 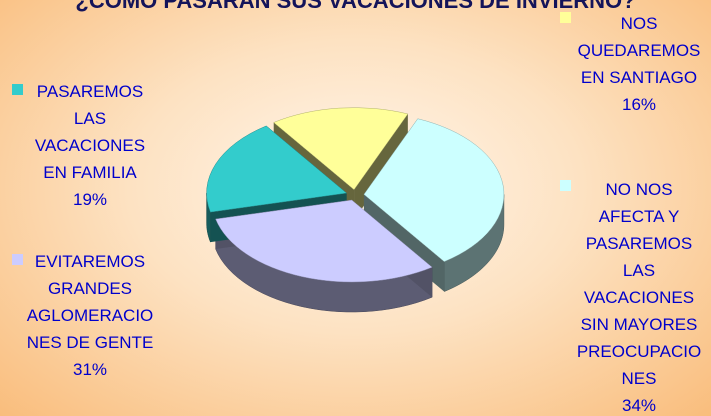 I want to click on legend-item: NOS QUEDAREMOS EN SANTIAGO 16%, so click(x=639, y=64).